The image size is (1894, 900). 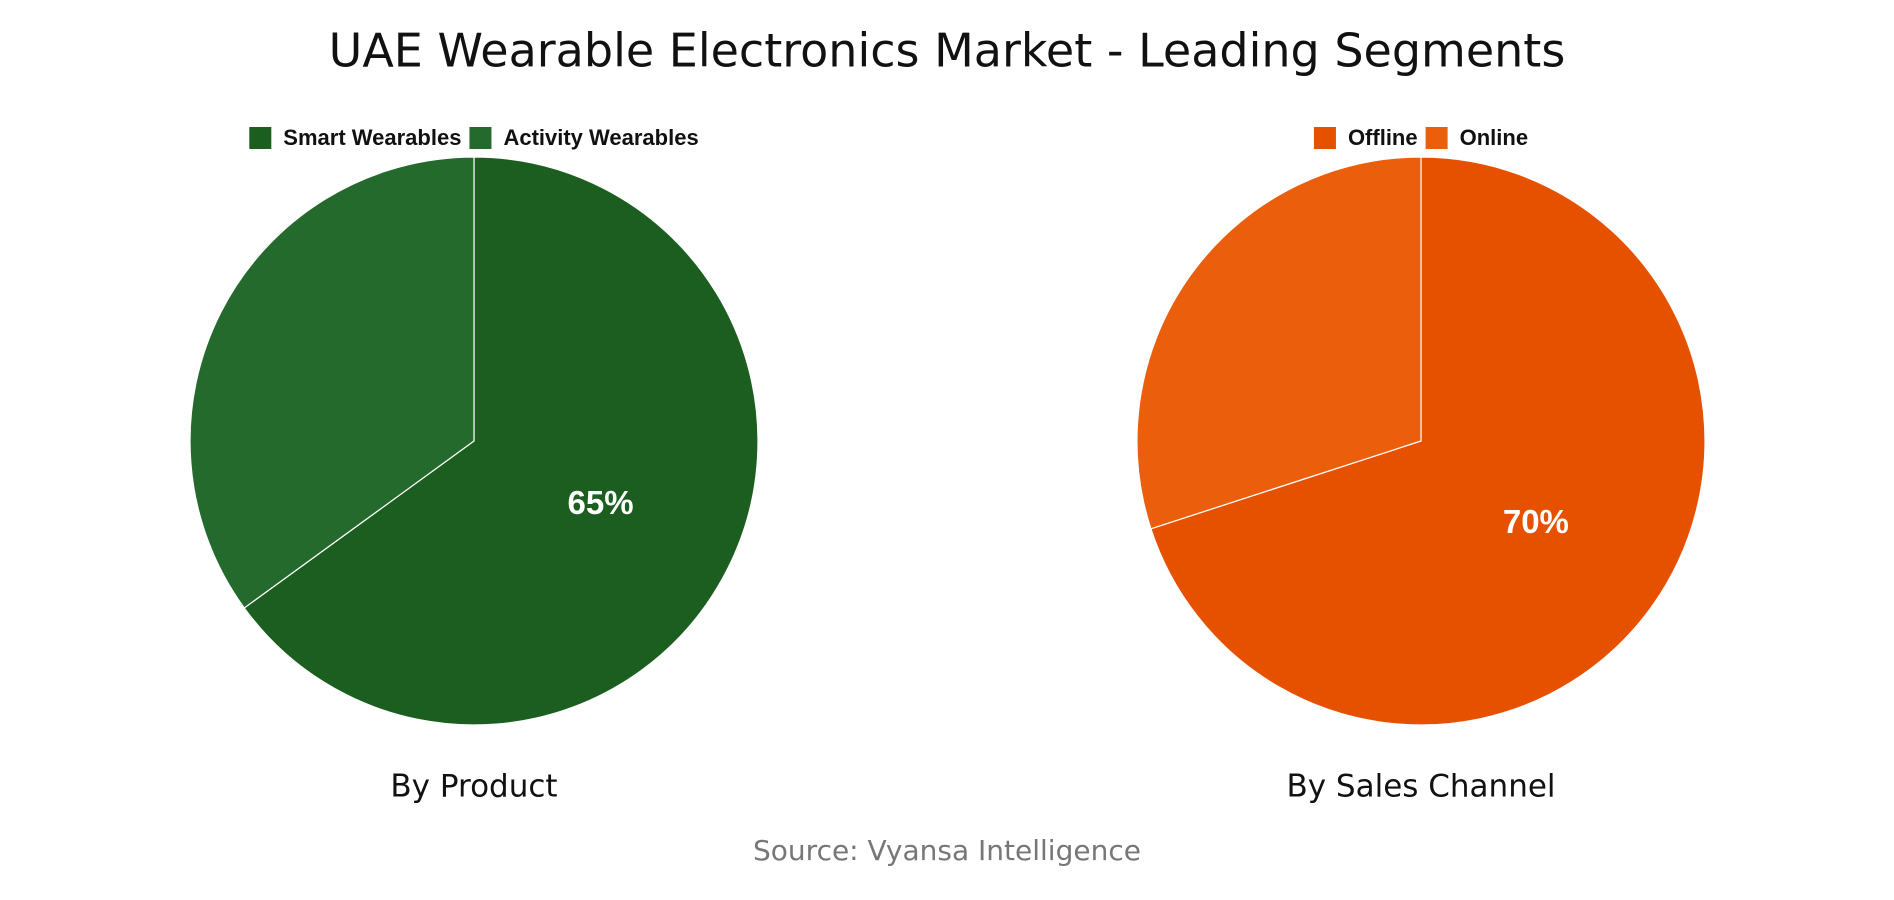 I want to click on value-label: 70%, so click(x=1536, y=521).